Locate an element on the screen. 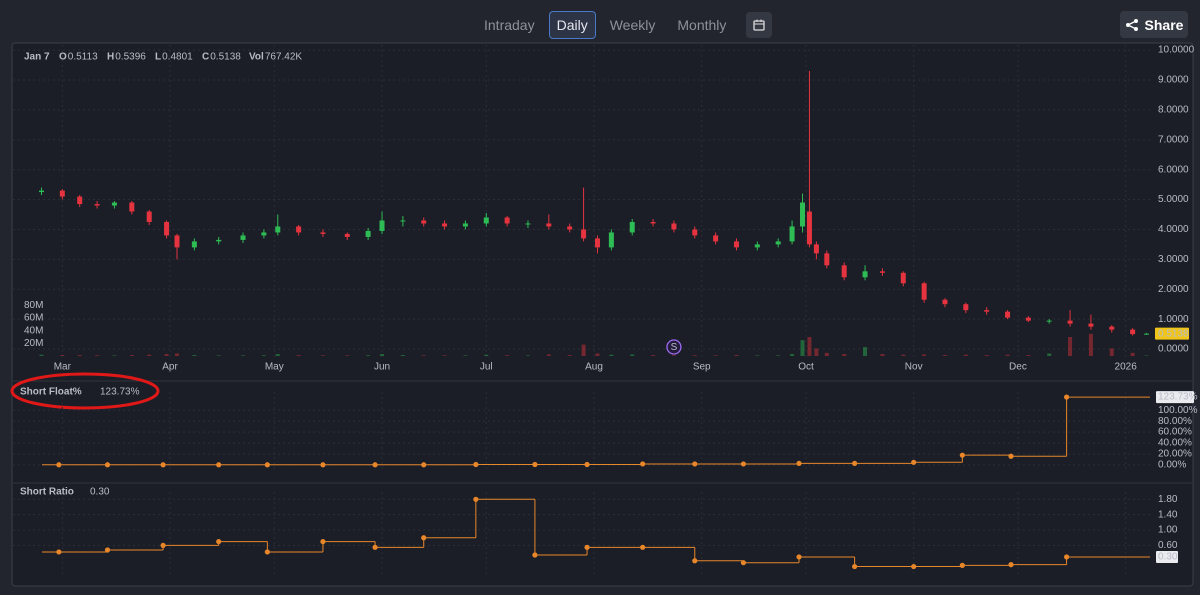 This screenshot has height=595, width=1200. legend-value: 0.5396 is located at coordinates (130, 57).